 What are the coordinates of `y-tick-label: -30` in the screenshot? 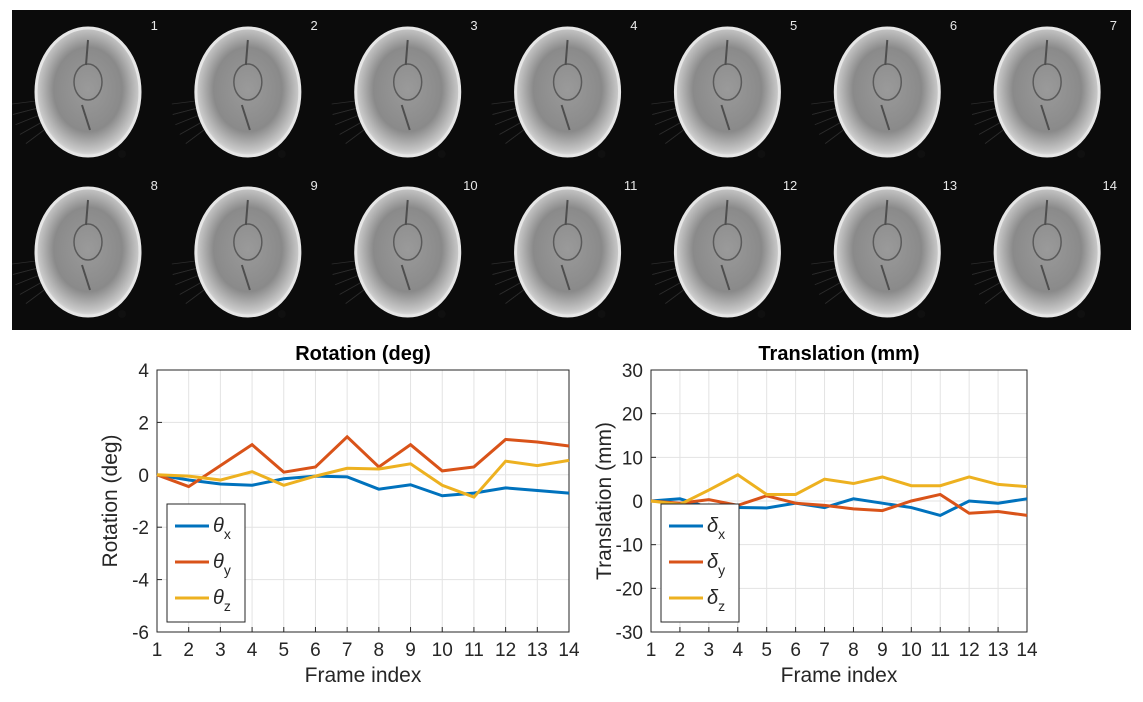 It's located at (629, 633).